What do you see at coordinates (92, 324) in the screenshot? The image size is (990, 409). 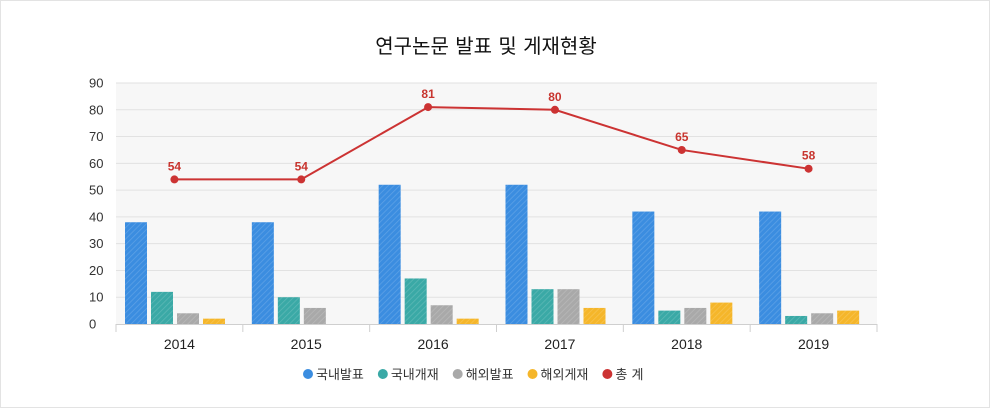 I see `y-tick-label: 0` at bounding box center [92, 324].